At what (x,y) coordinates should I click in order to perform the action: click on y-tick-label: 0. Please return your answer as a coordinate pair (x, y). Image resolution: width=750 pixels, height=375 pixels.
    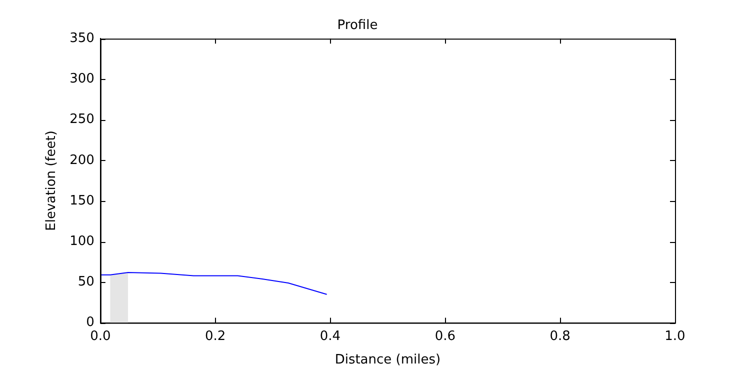
    Looking at the image, I should click on (90, 322).